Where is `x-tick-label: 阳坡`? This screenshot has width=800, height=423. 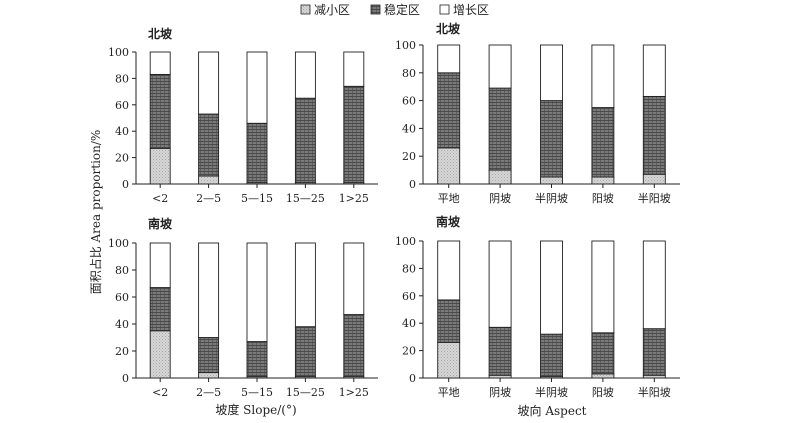 x-tick-label: 阳坡 is located at coordinates (603, 392).